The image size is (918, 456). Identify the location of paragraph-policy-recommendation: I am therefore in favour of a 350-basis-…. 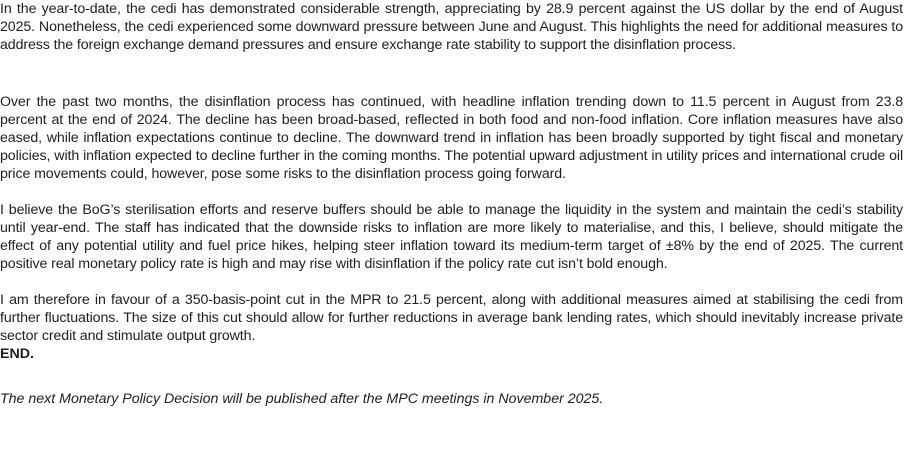
(451, 318).